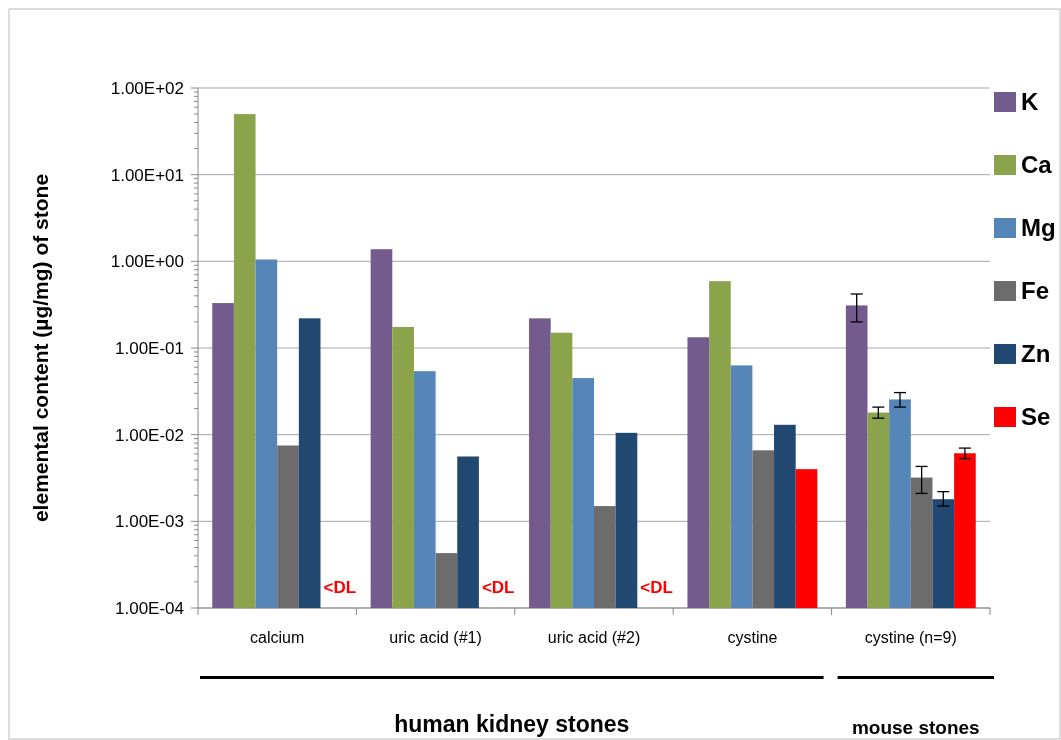  I want to click on text: human kidney stones, so click(512, 724).